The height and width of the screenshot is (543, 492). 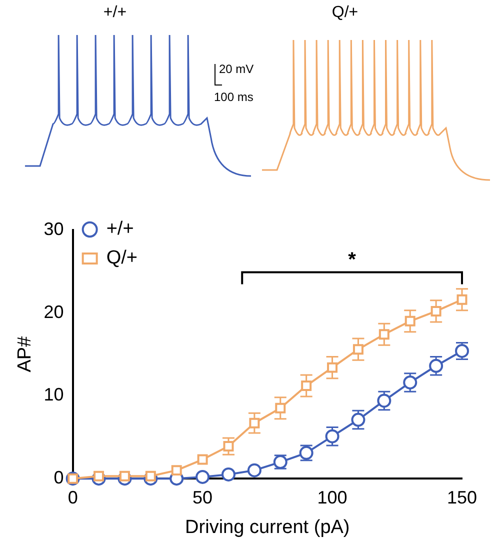 I want to click on x-tick-label: 150, so click(x=462, y=497).